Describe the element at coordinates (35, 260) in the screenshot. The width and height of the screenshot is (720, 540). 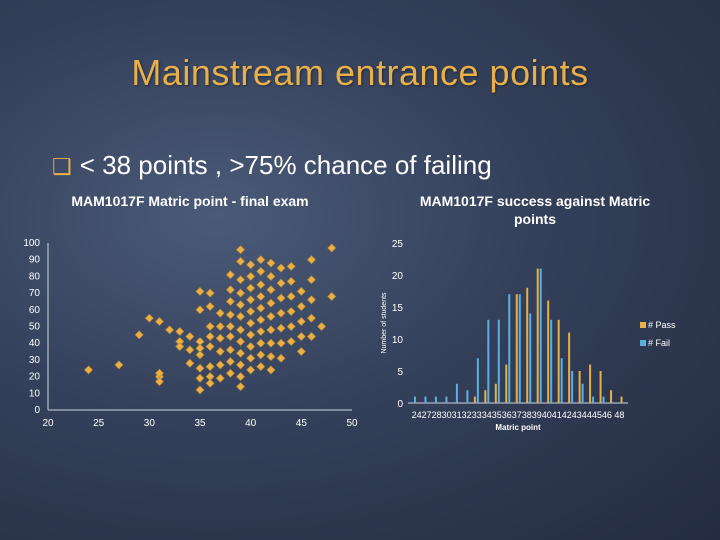
I see `scatter-y-tick-label: 90` at that location.